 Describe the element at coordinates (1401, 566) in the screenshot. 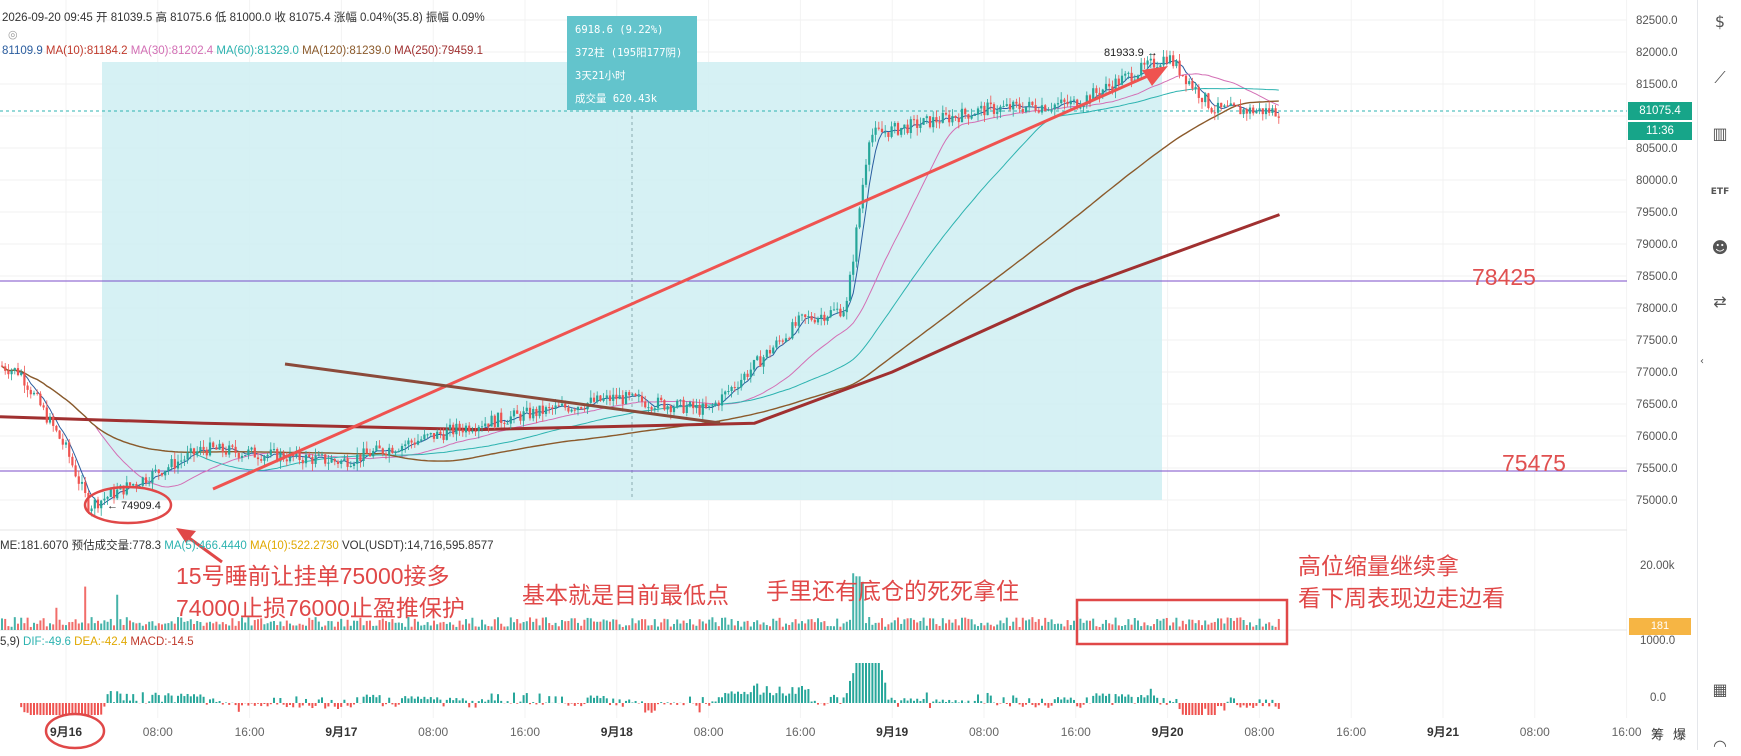

I see `annotation-4-line1: 高位缩量继续拿` at that location.